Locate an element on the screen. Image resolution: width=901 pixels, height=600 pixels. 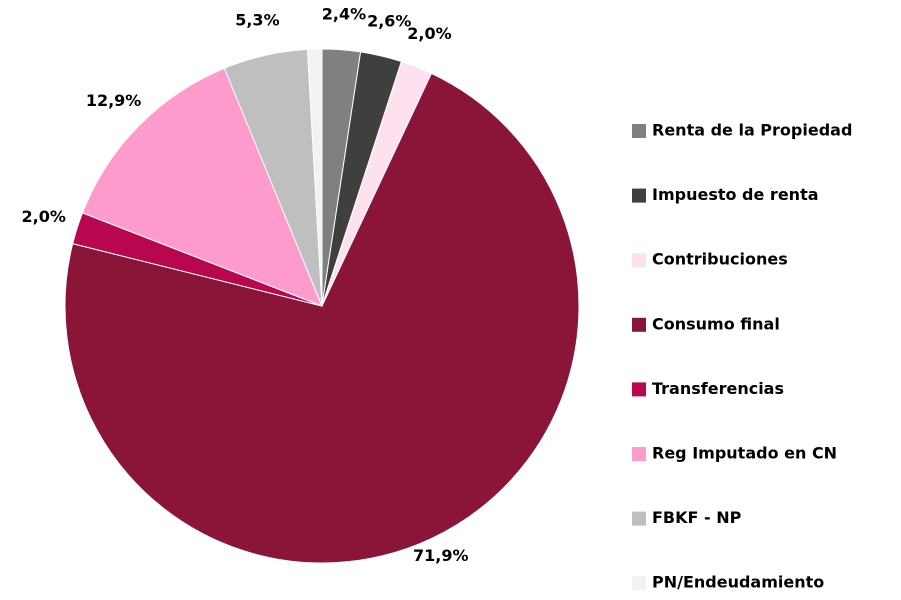
data-label: 12,9% is located at coordinates (114, 100).